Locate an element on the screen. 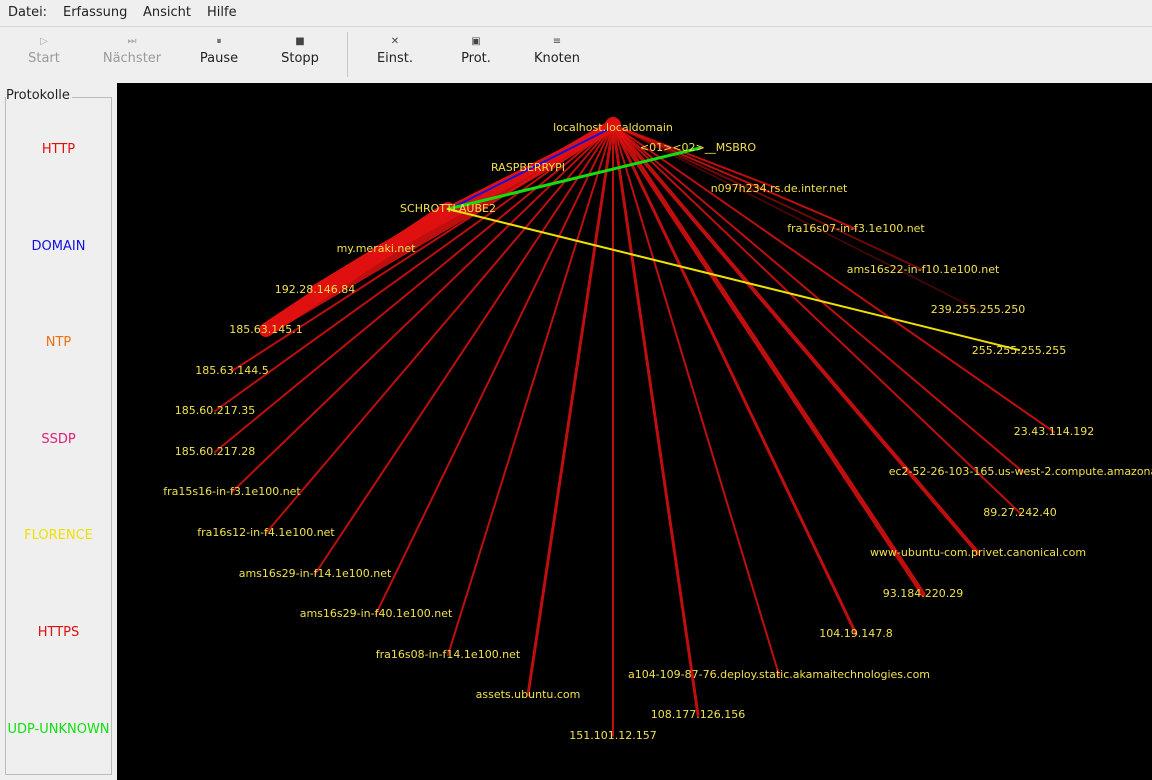  toolbar-label: Stopp is located at coordinates (300, 58).